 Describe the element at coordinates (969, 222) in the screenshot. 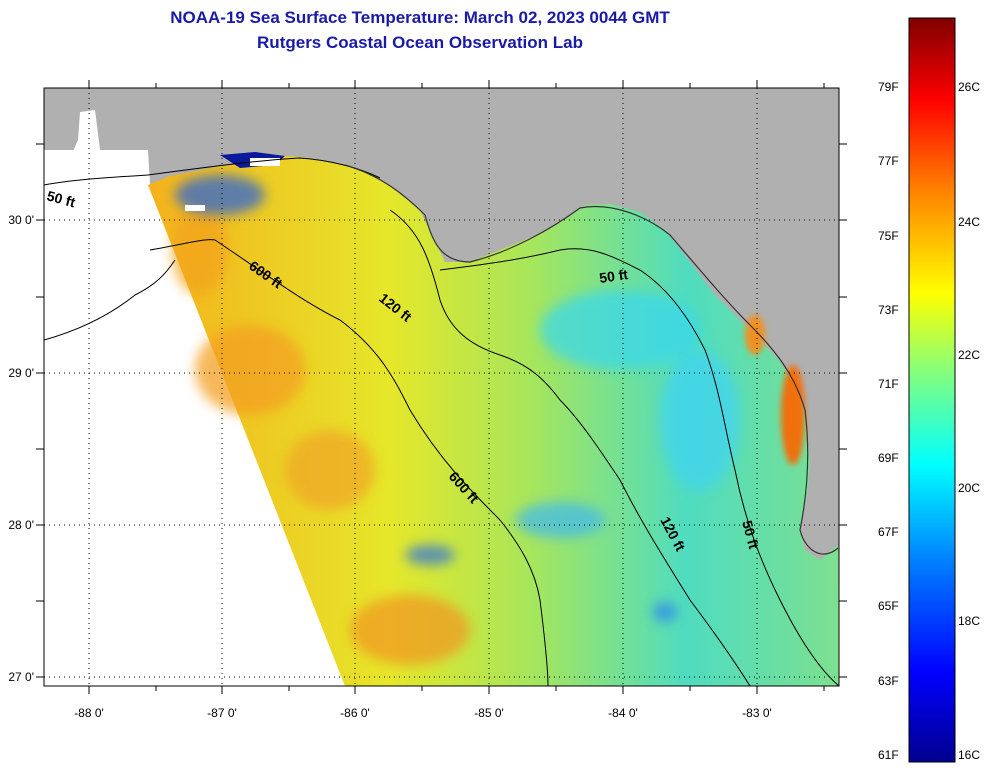

I see `colorbar-c-label: 24C` at that location.